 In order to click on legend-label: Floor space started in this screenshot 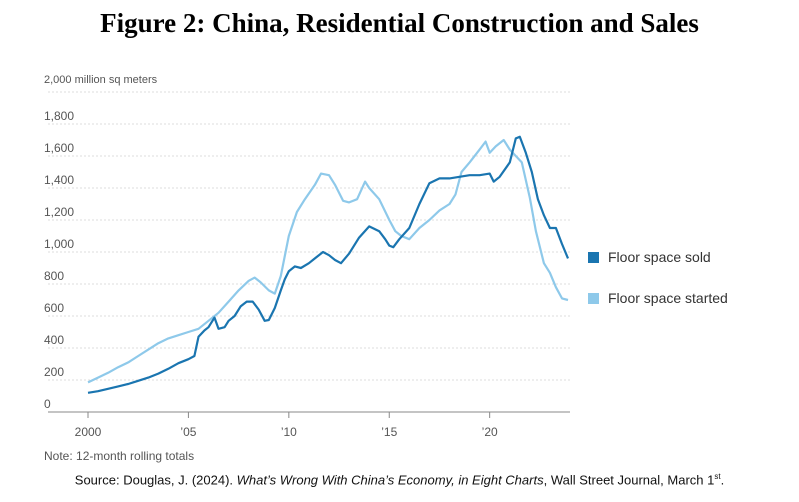, I will do `click(668, 298)`.